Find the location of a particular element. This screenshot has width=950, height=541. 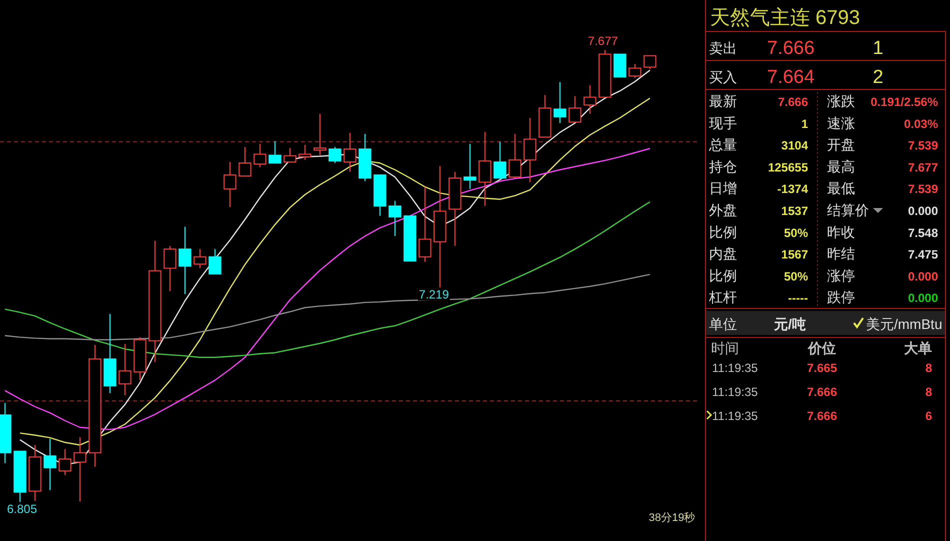

text: 昨结 is located at coordinates (841, 254).